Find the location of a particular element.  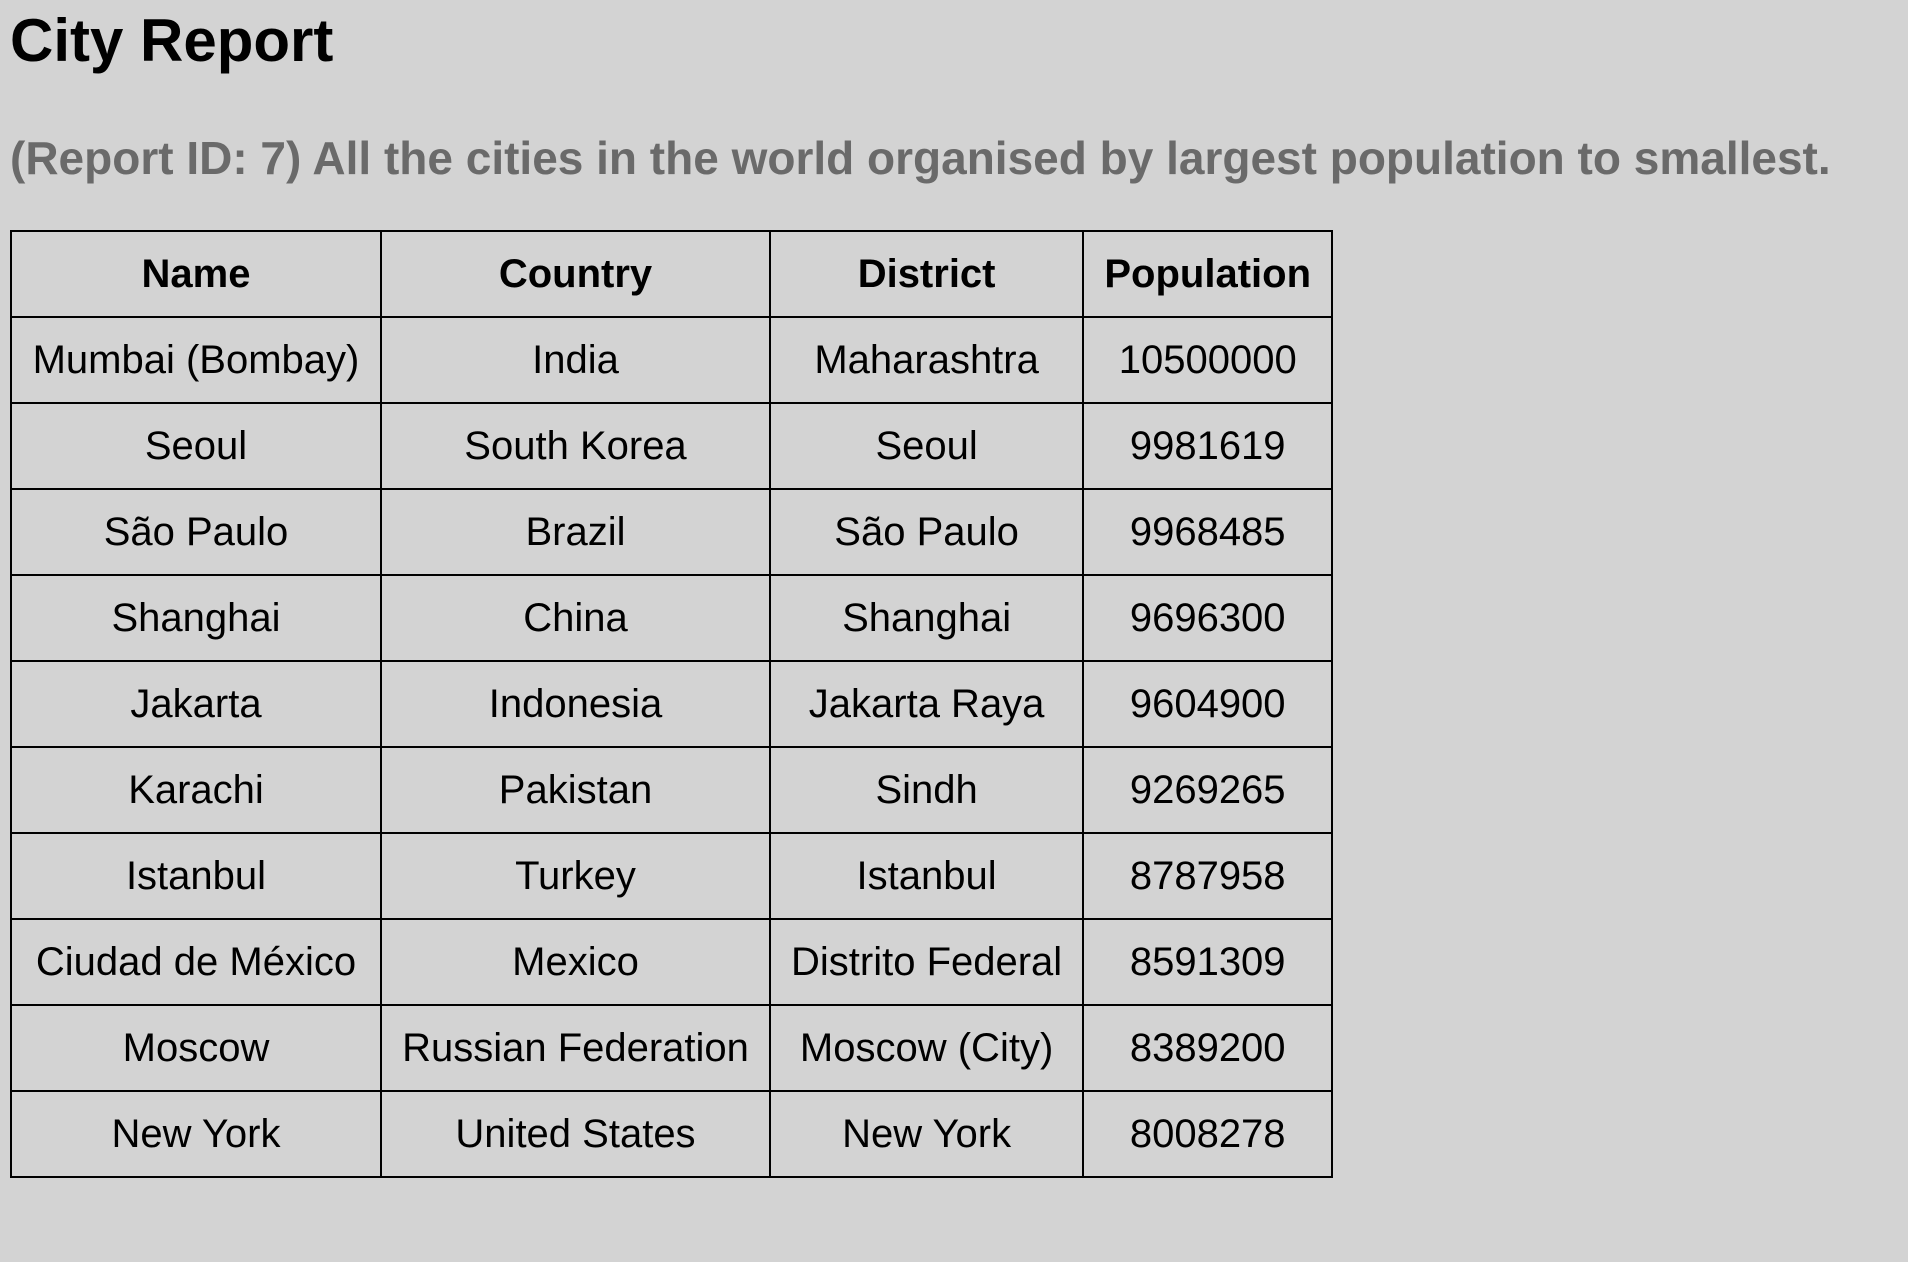

header-country: Country is located at coordinates (575, 274).